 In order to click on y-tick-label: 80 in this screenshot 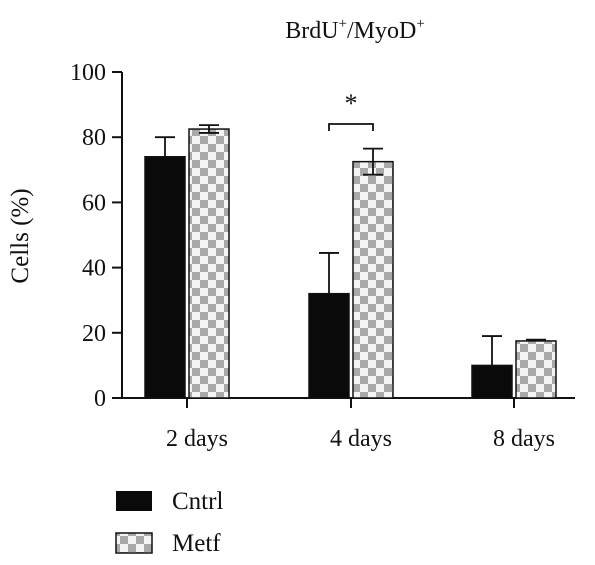, I will do `click(94, 138)`.